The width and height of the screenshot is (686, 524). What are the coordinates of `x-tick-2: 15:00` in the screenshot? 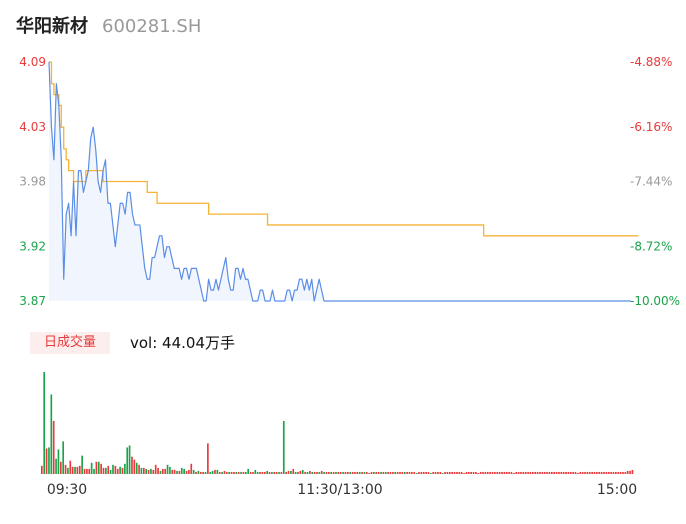 It's located at (617, 490).